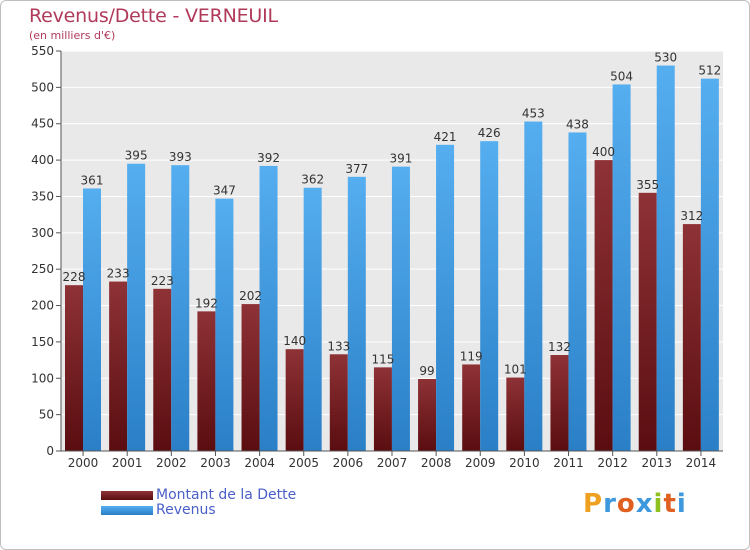  What do you see at coordinates (186, 510) in the screenshot?
I see `legend-label-revenus: Revenus` at bounding box center [186, 510].